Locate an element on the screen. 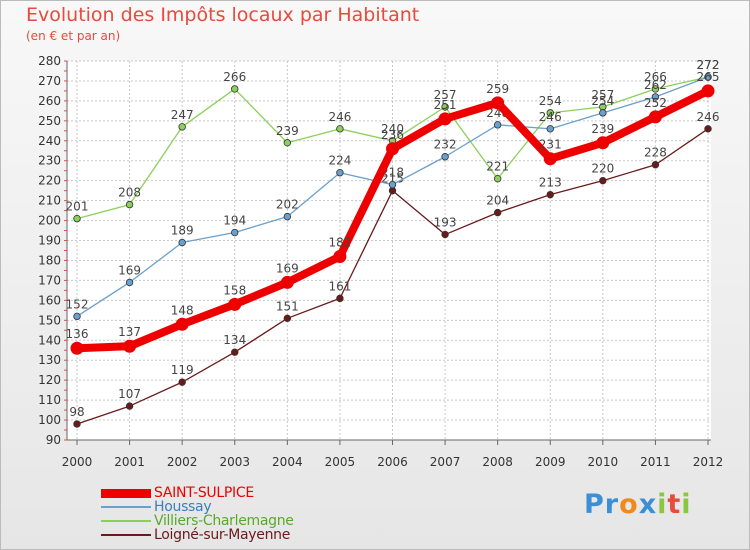  x-tick-label: 2004 is located at coordinates (287, 462).